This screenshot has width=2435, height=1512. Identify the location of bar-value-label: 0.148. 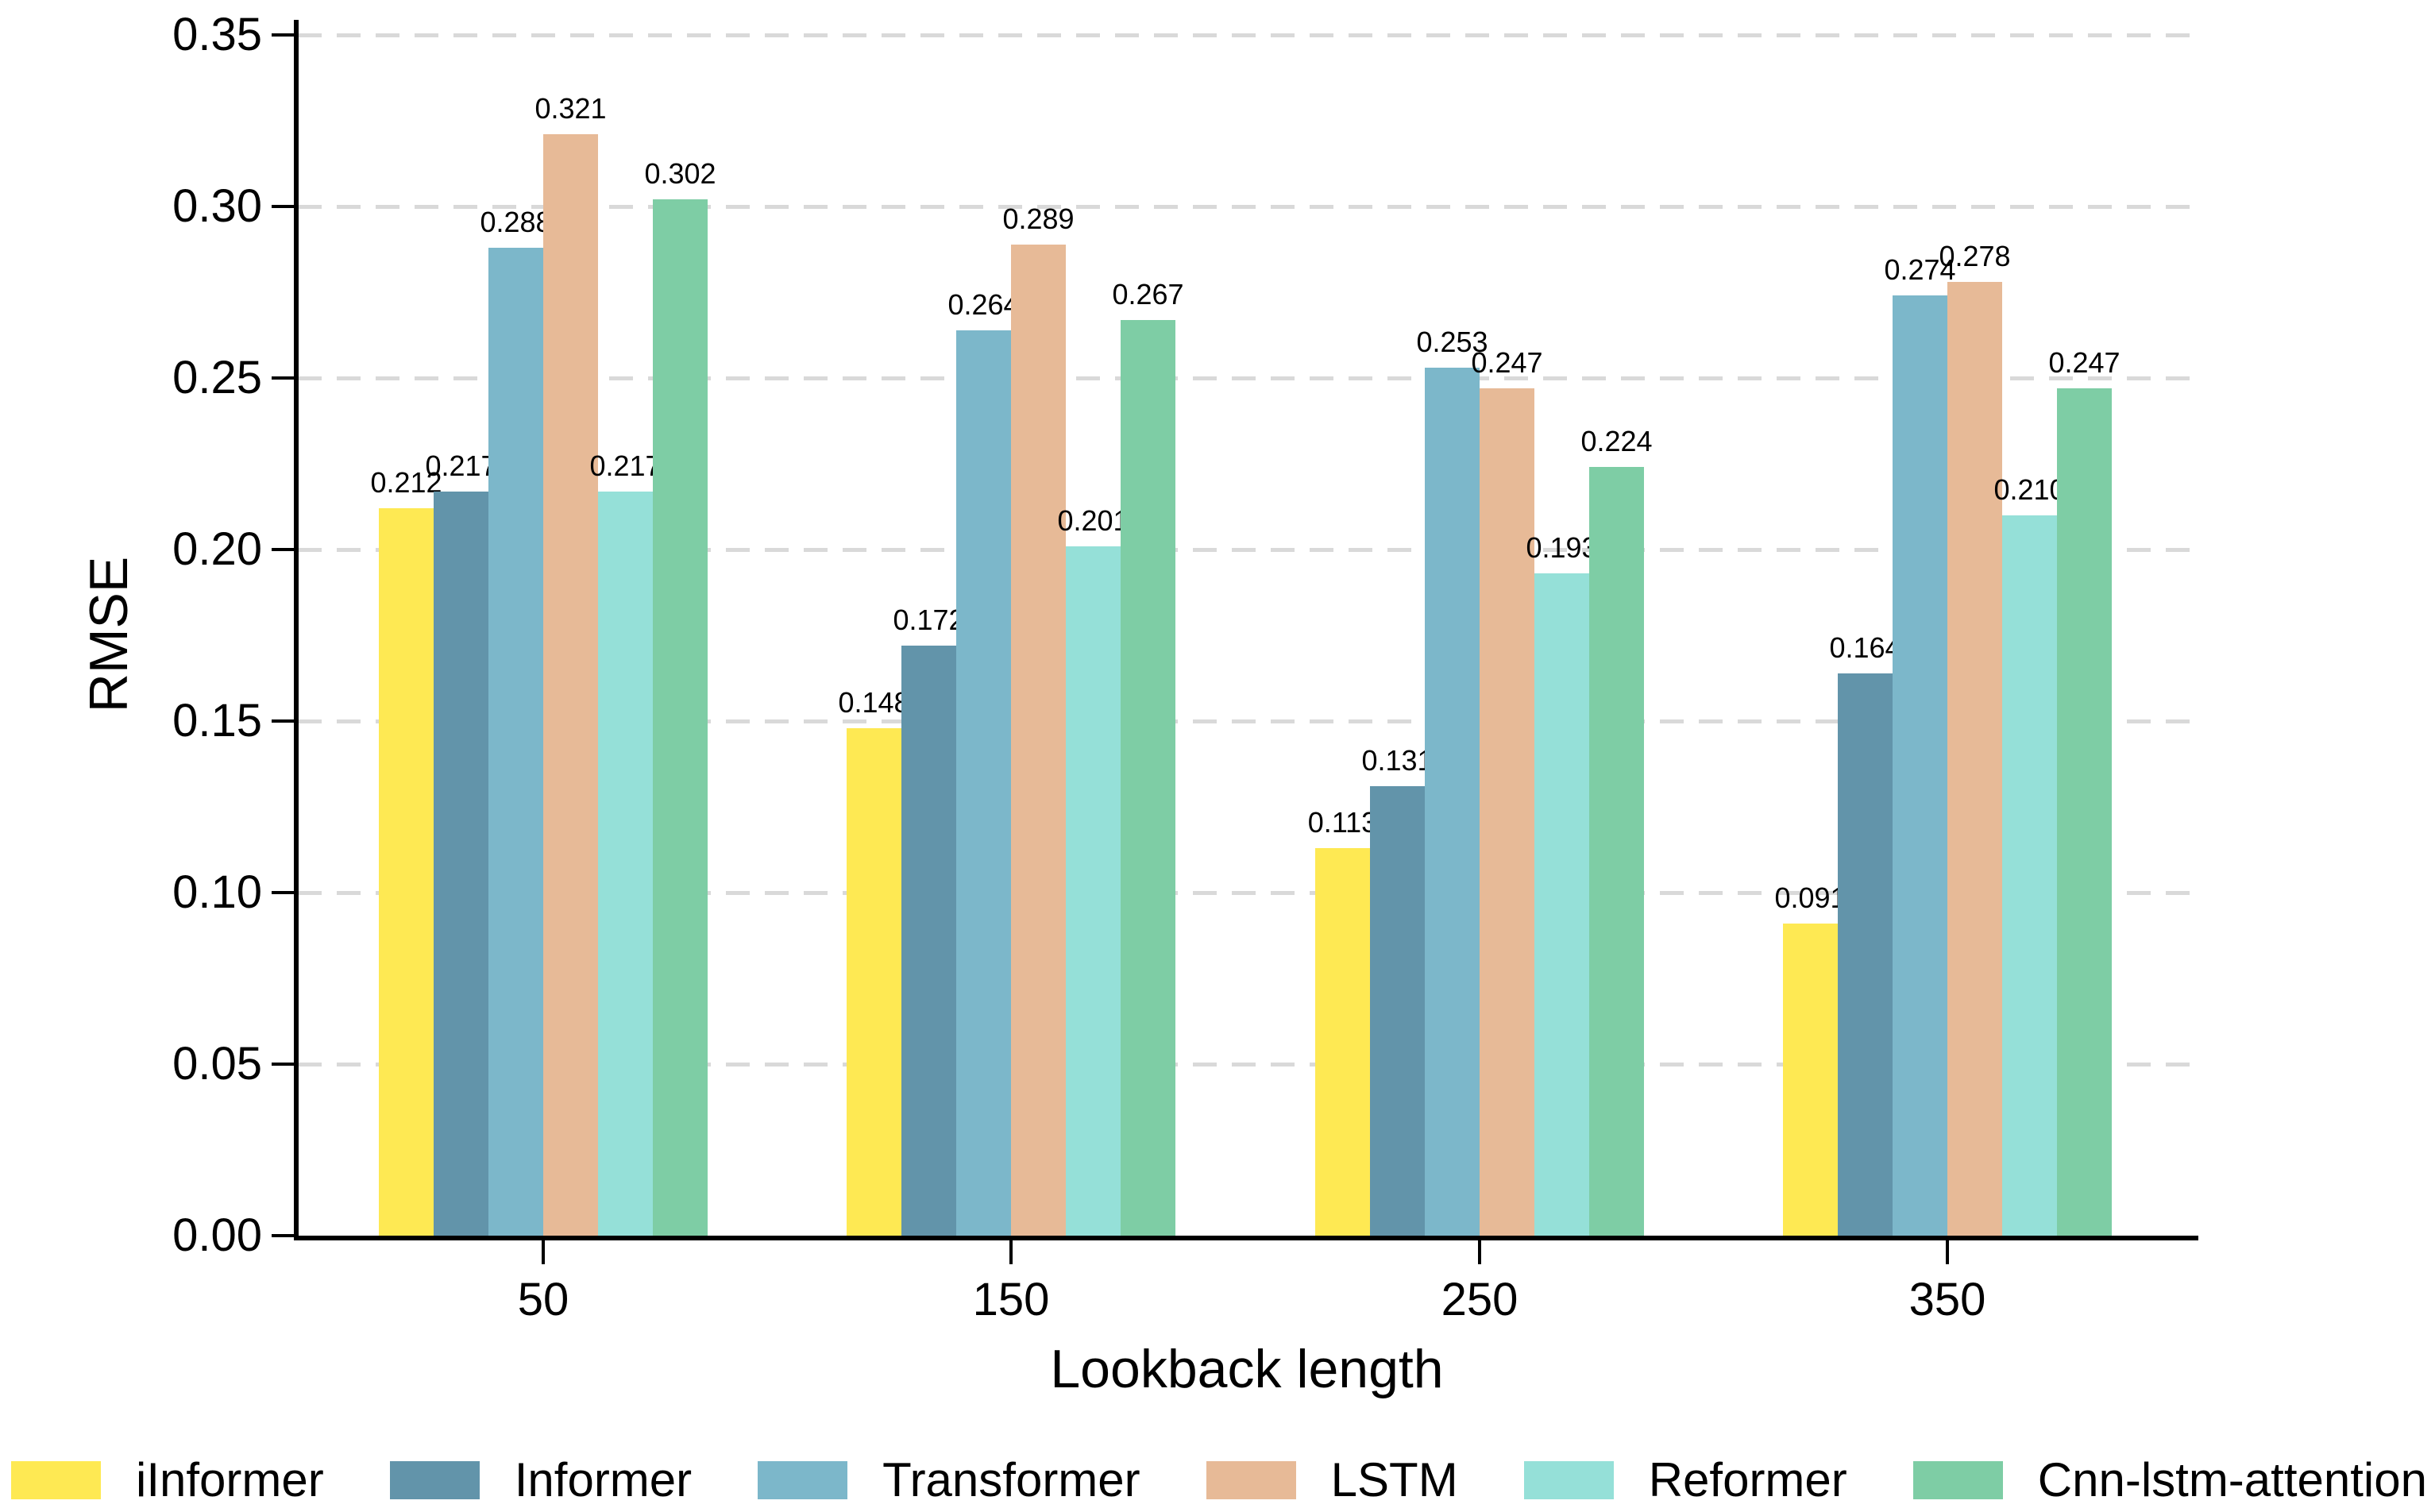
(874, 702).